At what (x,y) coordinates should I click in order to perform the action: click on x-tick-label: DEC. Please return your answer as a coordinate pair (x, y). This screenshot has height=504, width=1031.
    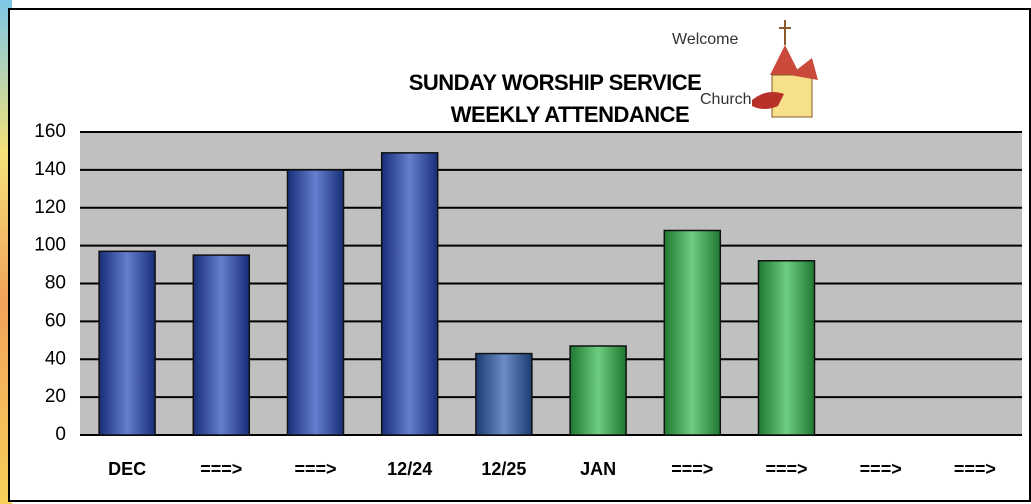
    Looking at the image, I should click on (127, 469).